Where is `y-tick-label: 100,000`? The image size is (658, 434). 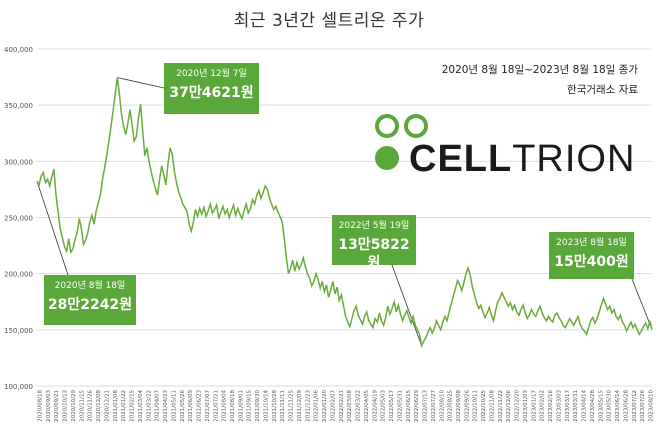 y-tick-label: 100,000 is located at coordinates (18, 387).